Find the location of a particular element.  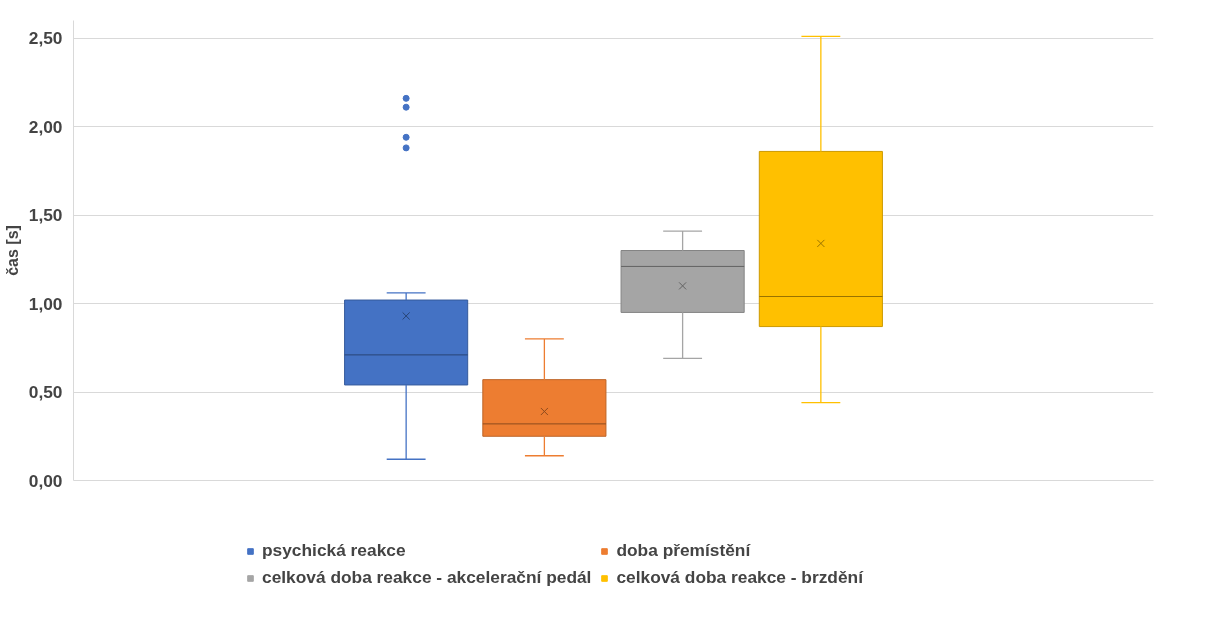

legend-label: psychická reakce is located at coordinates (334, 550).